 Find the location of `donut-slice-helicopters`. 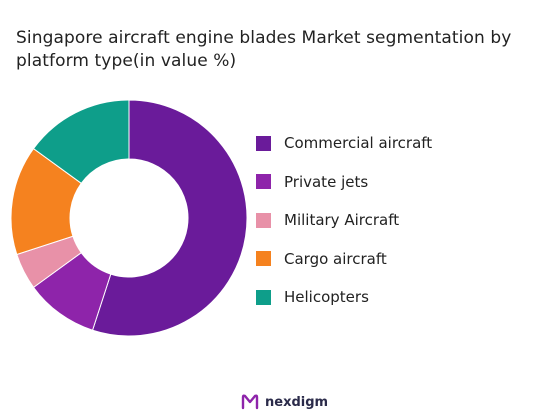

donut-slice-helicopters is located at coordinates (81, 142).